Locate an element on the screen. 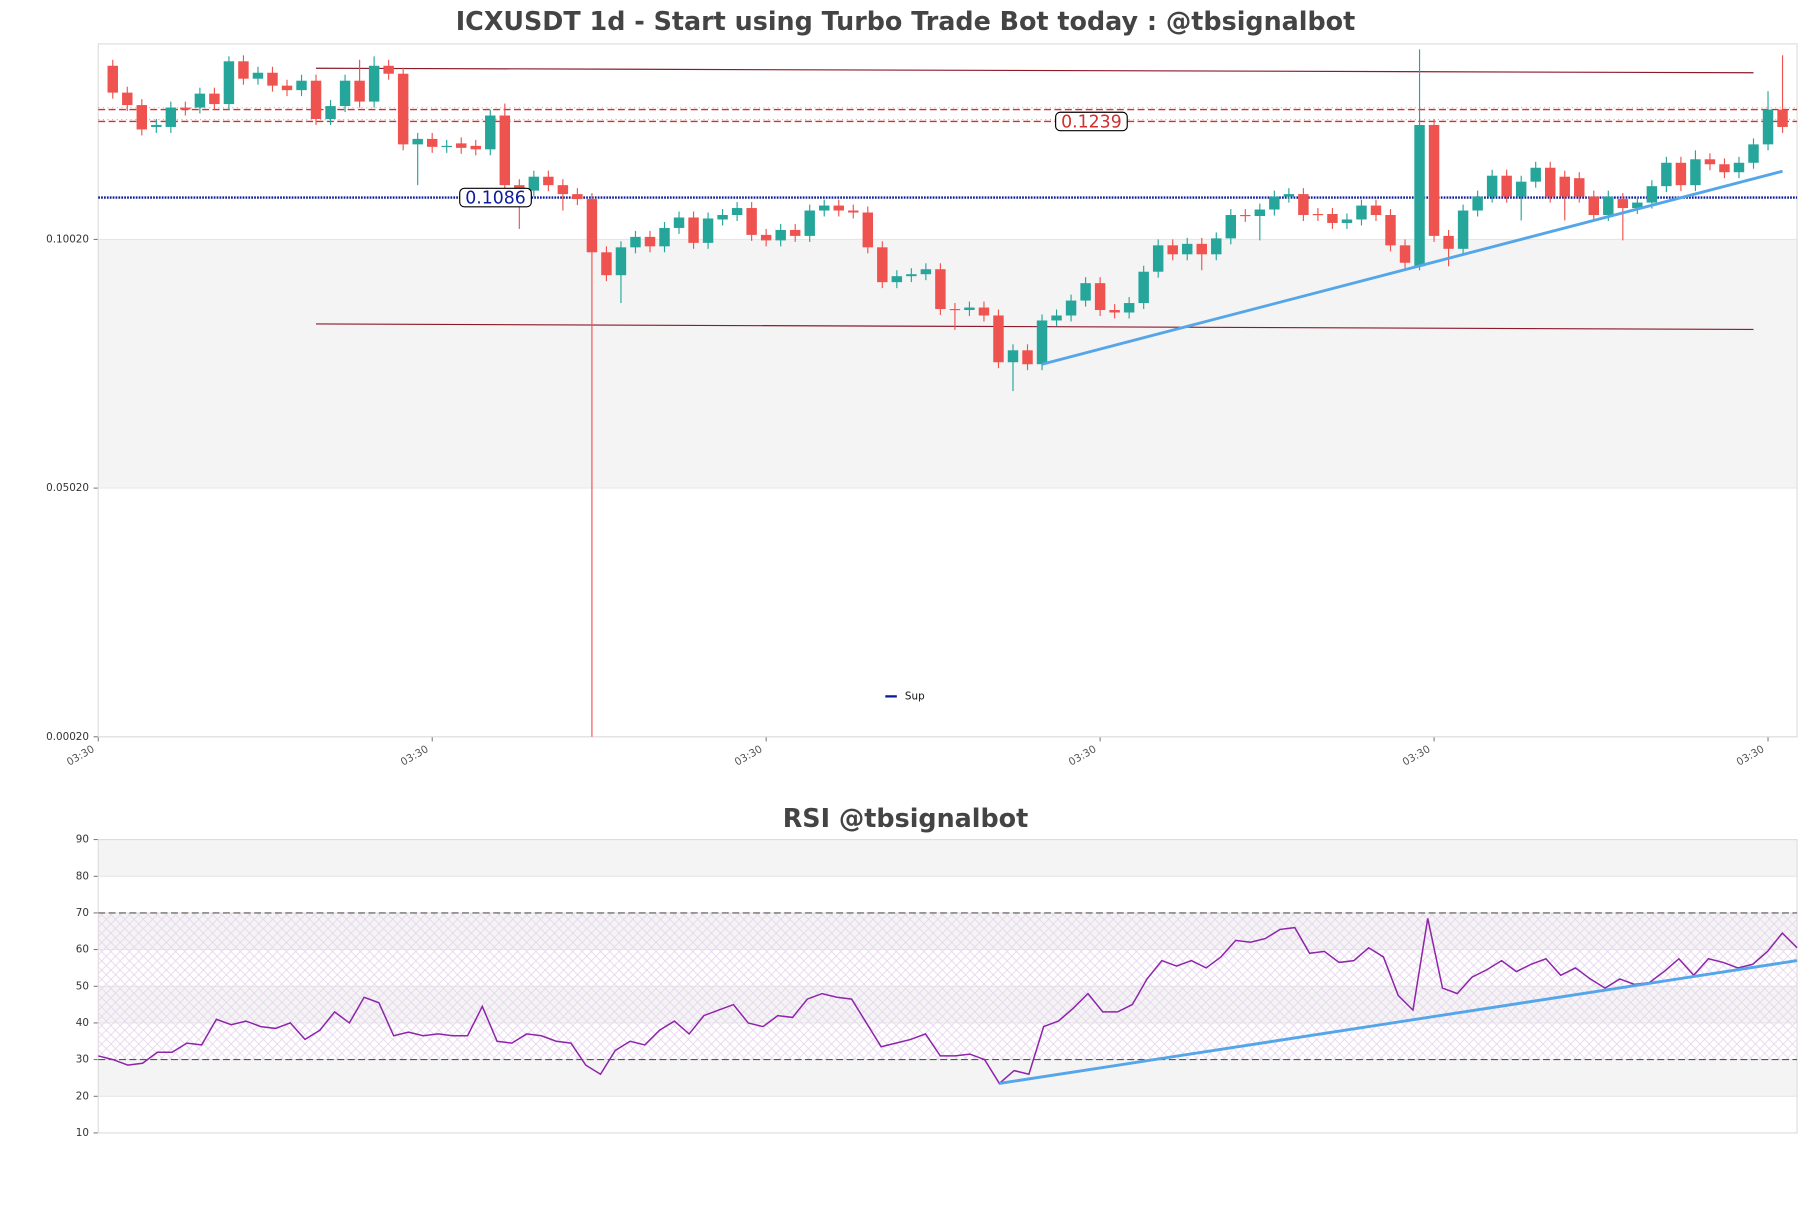 This screenshot has height=1208, width=1811. y-tick-label: 0.00020 is located at coordinates (67, 737).